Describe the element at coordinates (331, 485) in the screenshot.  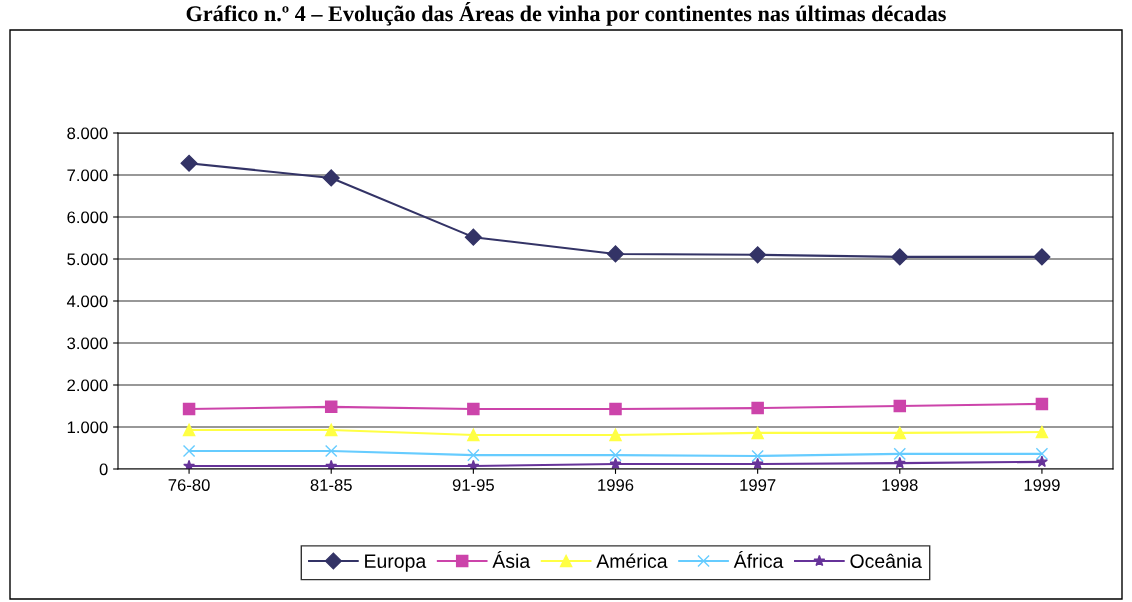
I see `x-tick-label: 81-85` at that location.